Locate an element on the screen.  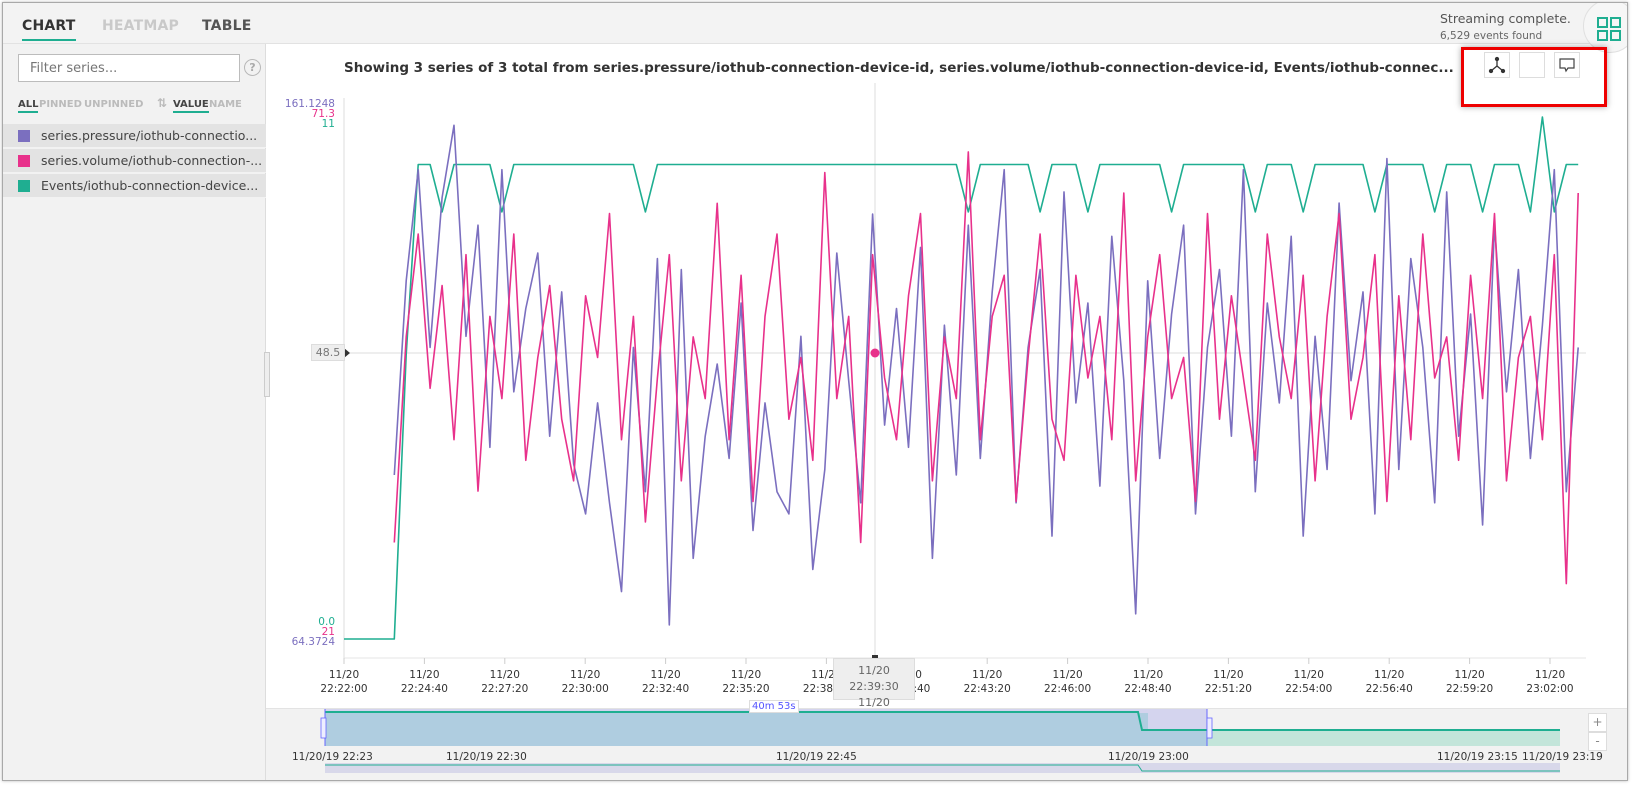
highlight-box is located at coordinates (1534, 77).